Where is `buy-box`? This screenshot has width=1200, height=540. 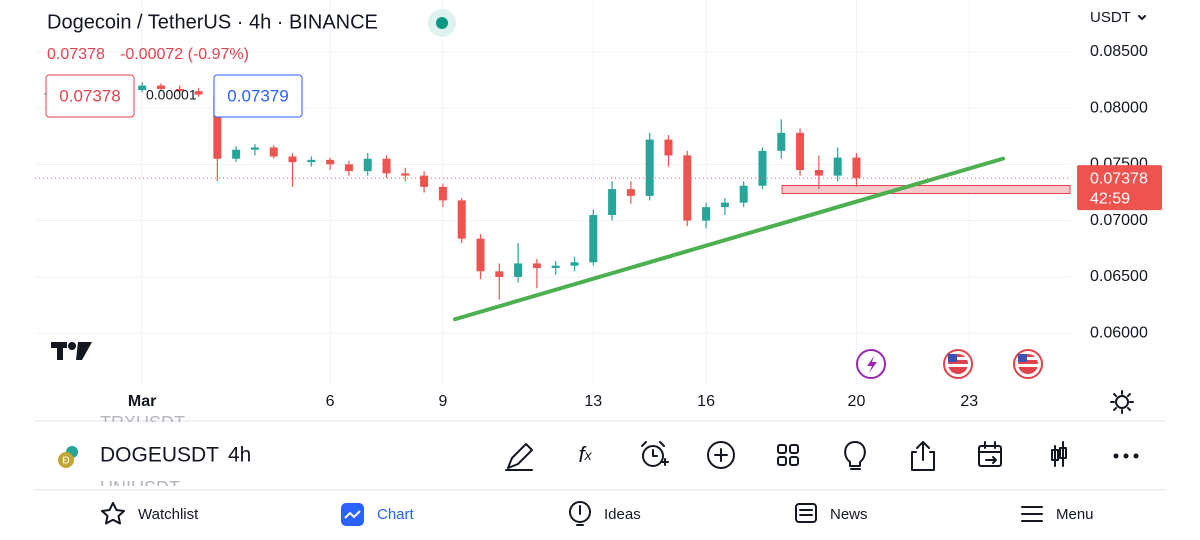 buy-box is located at coordinates (258, 96).